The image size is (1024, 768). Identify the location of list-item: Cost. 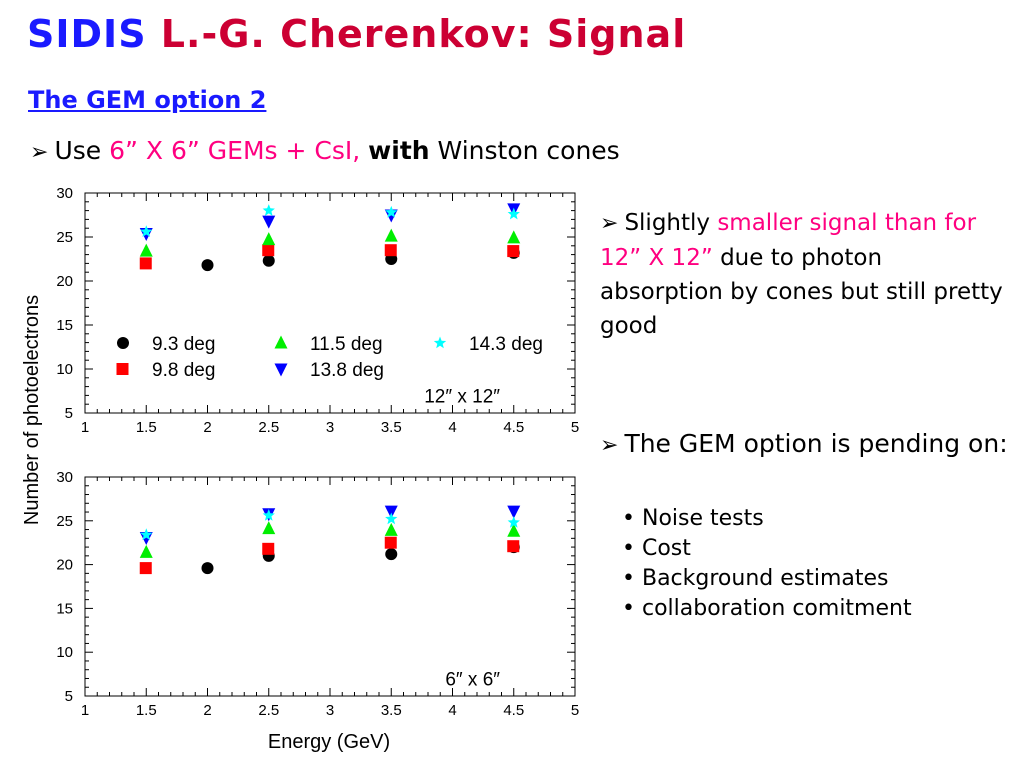
(767, 549).